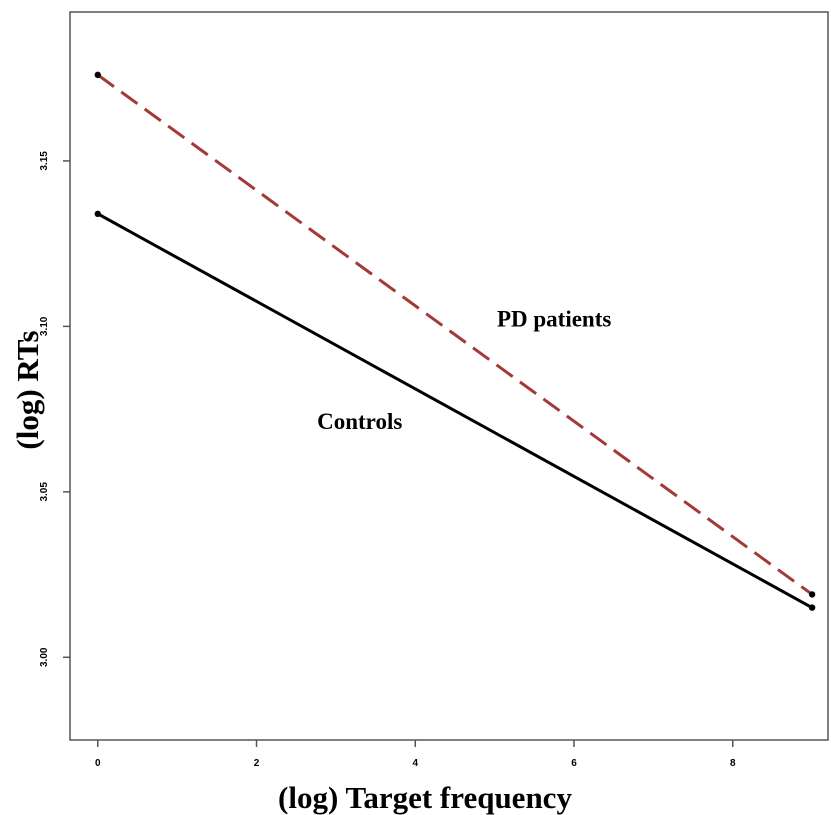 The width and height of the screenshot is (831, 815). What do you see at coordinates (98, 763) in the screenshot?
I see `x-tick-label: 0` at bounding box center [98, 763].